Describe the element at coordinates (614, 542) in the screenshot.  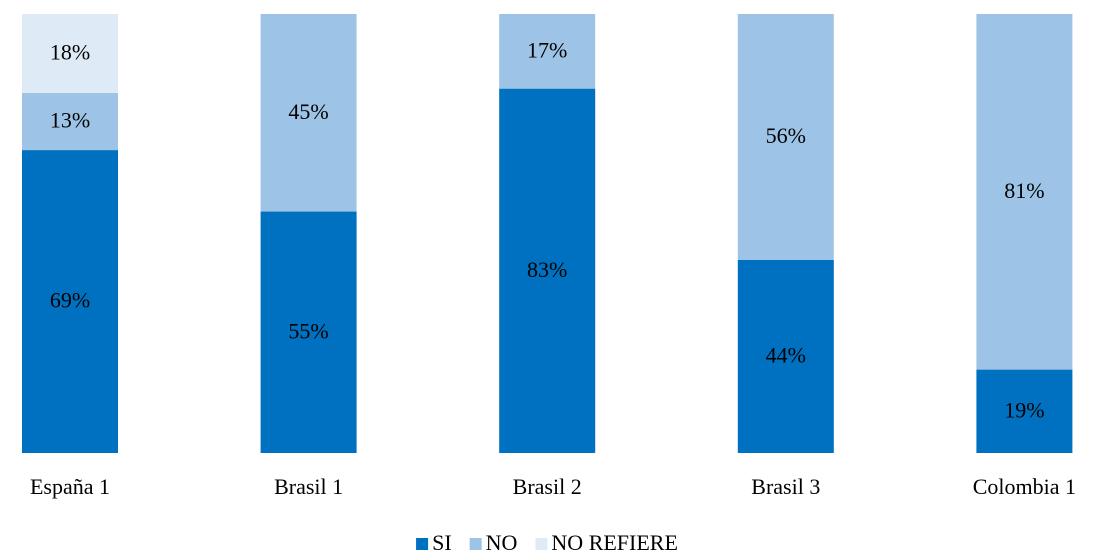
I see `legend-label: NO REFIERE` at that location.